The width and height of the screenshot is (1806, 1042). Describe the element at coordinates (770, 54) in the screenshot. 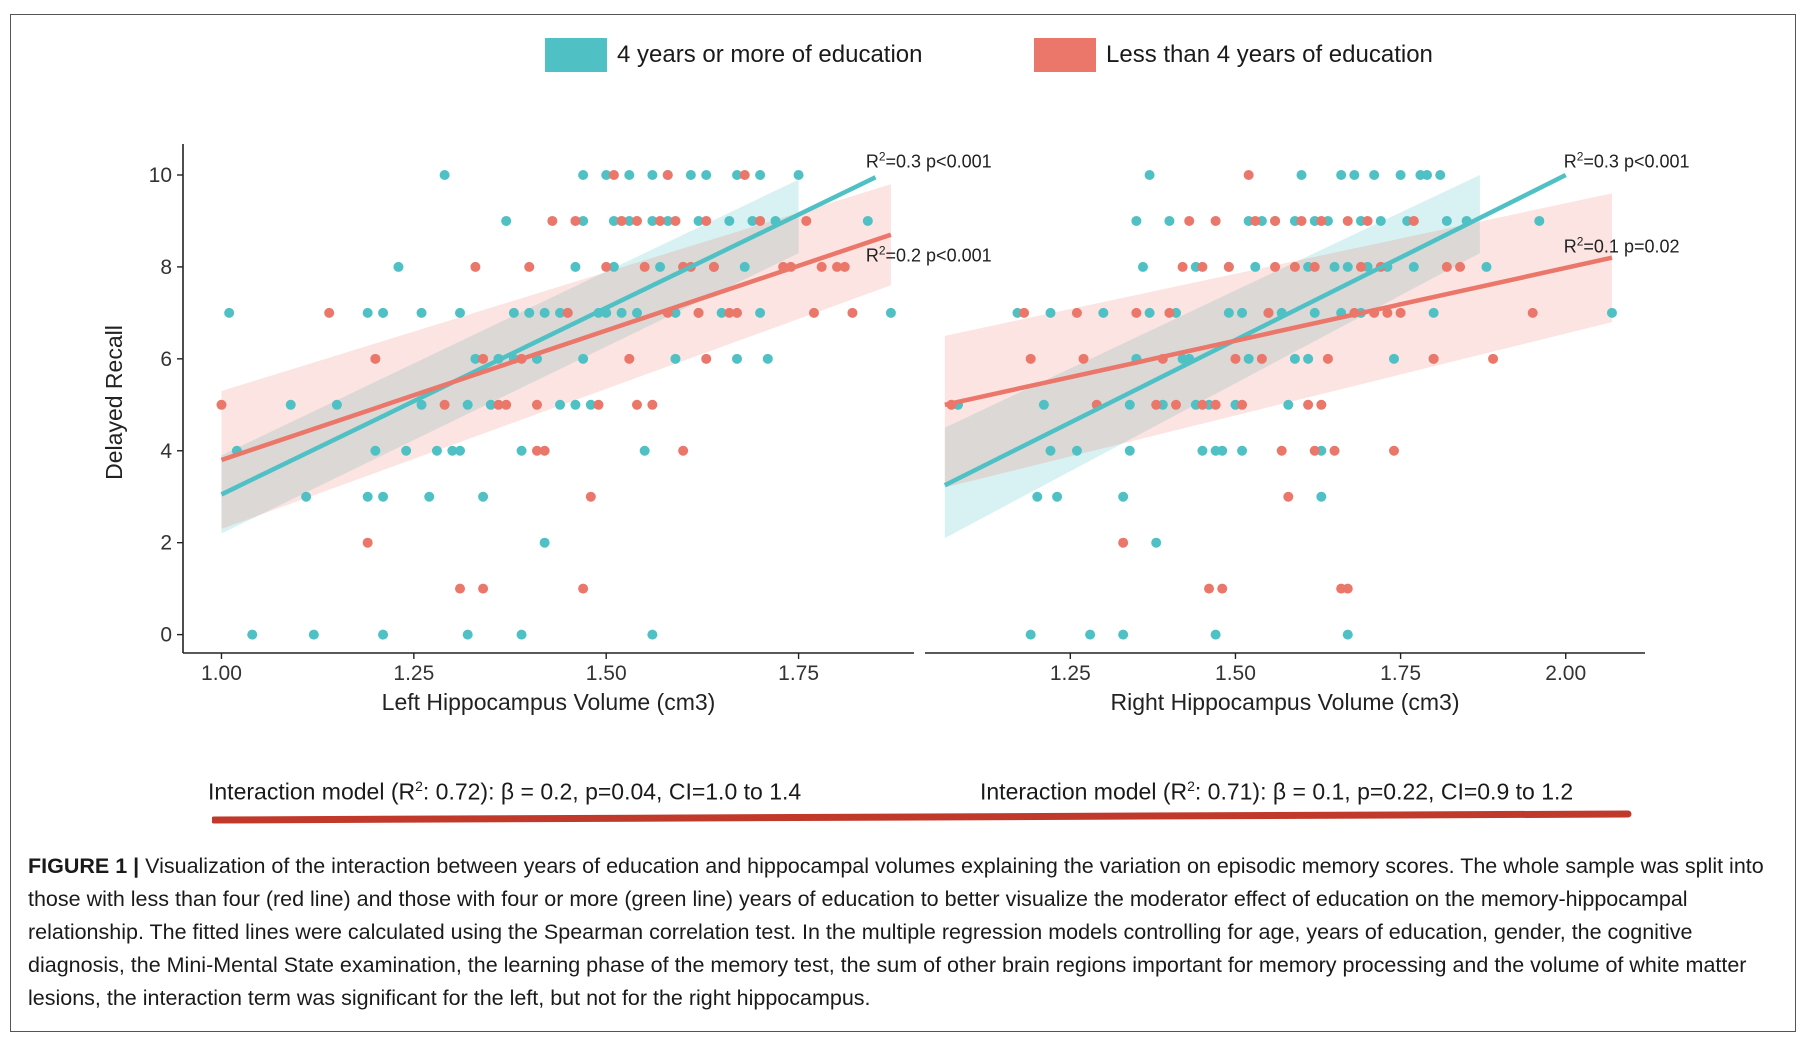

I see `legend-label: 4 years or more of education` at that location.